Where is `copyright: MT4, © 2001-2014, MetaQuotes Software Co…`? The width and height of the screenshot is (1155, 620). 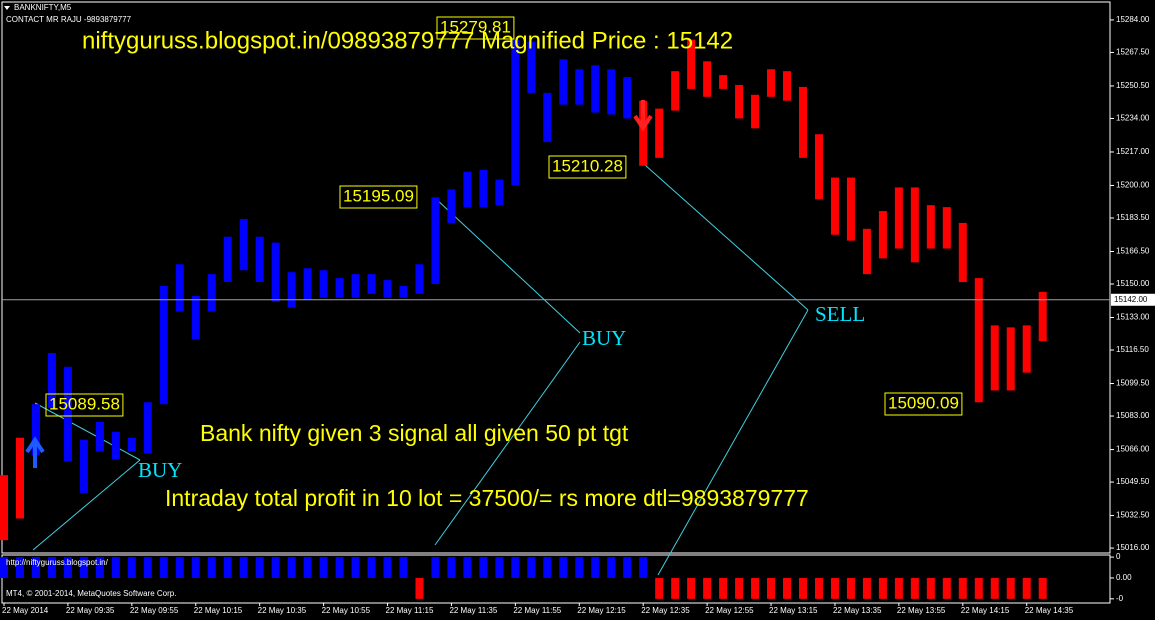
copyright: MT4, © 2001-2014, MetaQuotes Software Co… is located at coordinates (91, 593).